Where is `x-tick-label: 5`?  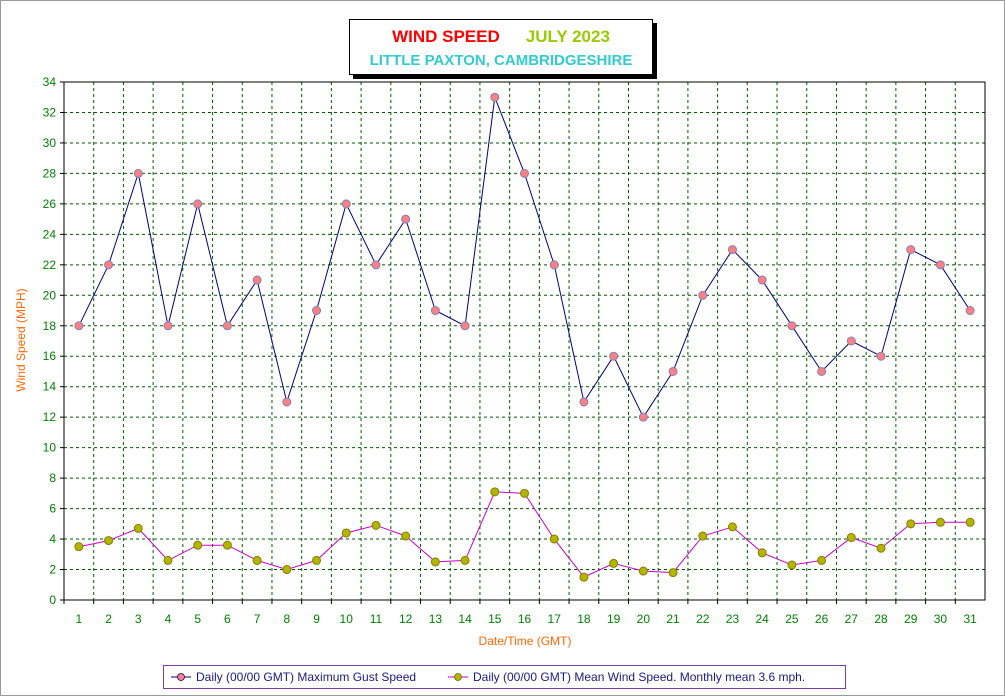
x-tick-label: 5 is located at coordinates (197, 619).